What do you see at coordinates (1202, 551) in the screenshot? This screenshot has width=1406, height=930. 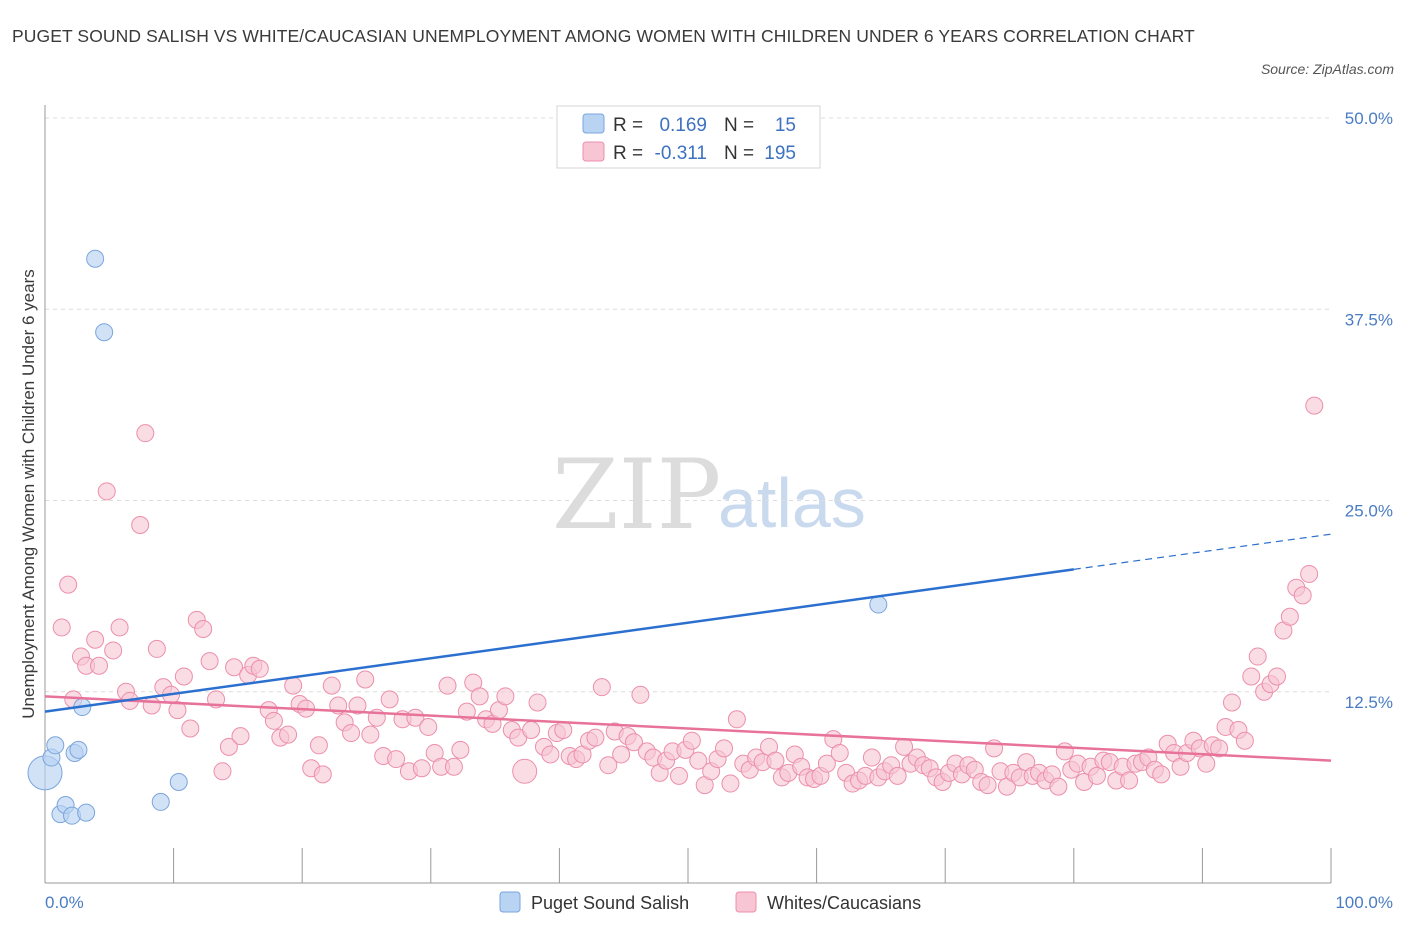 I see `puget-sound-salish-trendline-extension` at bounding box center [1202, 551].